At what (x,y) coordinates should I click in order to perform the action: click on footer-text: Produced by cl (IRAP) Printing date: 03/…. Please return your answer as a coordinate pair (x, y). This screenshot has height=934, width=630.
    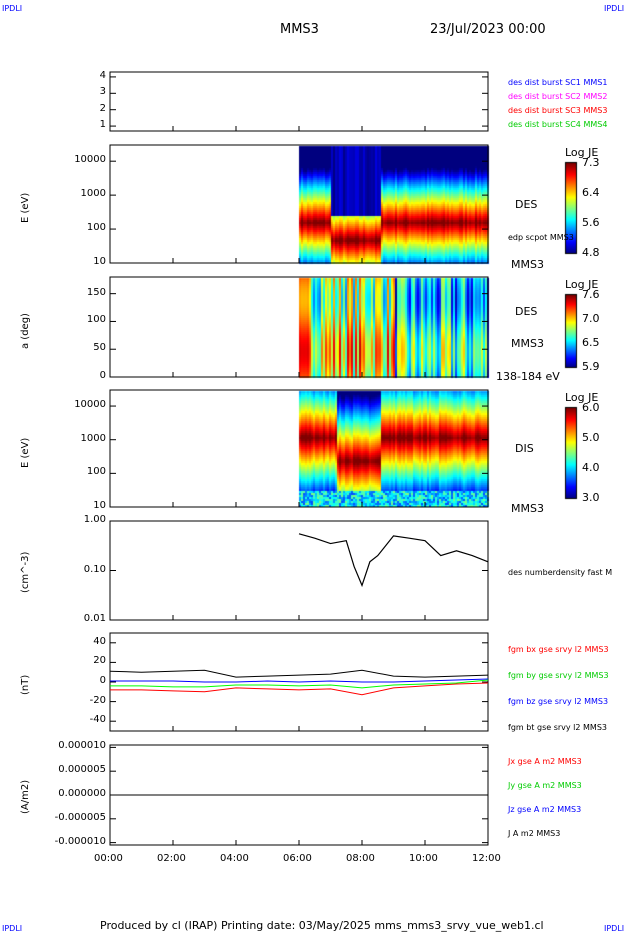
    Looking at the image, I should click on (322, 925).